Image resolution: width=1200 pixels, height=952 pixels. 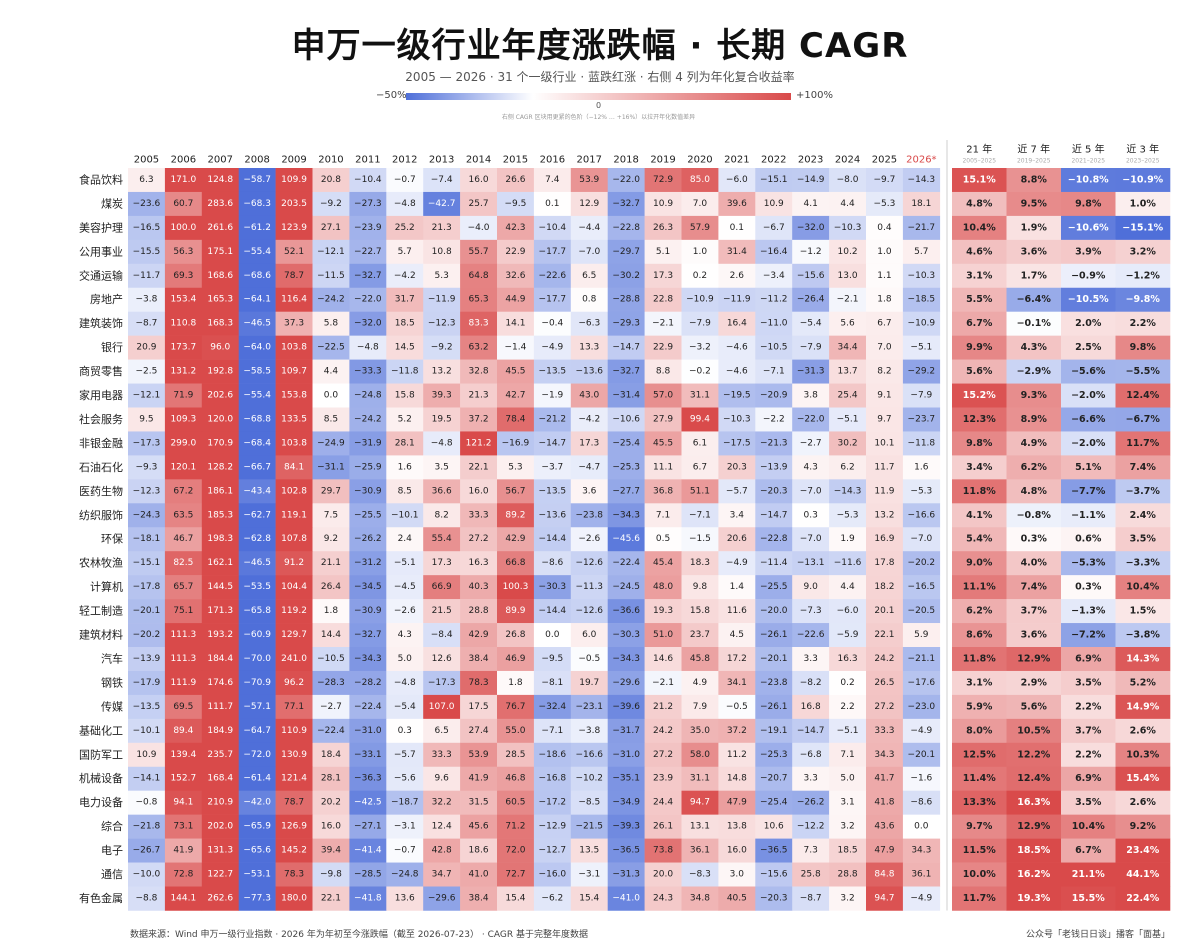 What do you see at coordinates (922, 755) in the screenshot?
I see `cell-value: −20.1` at bounding box center [922, 755].